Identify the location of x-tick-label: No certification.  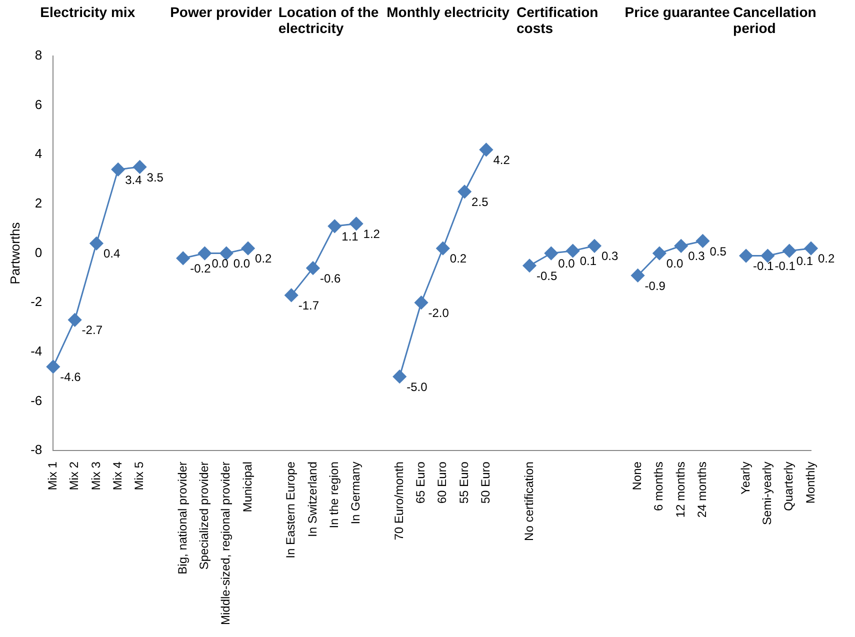
(529, 501).